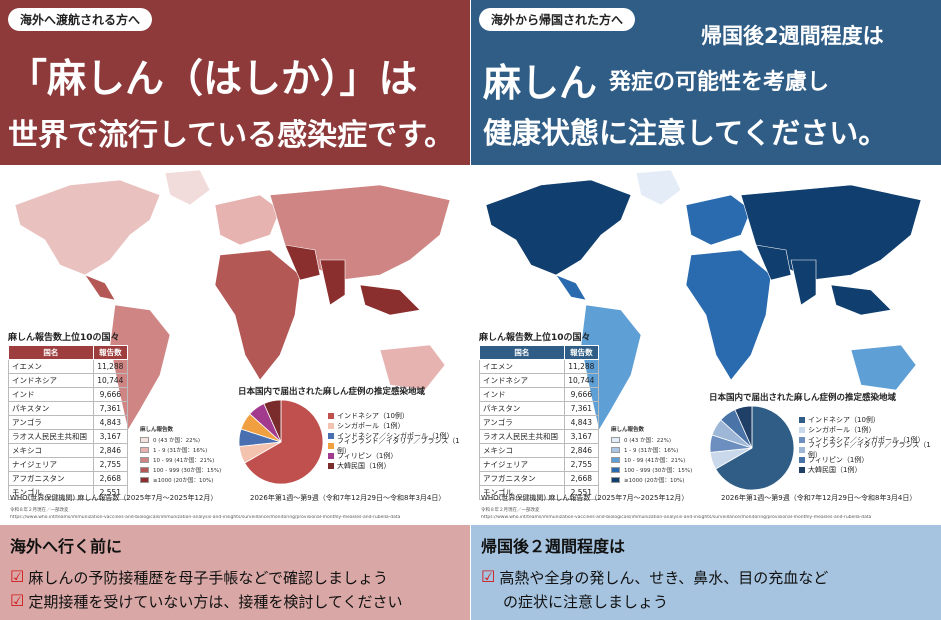 The width and height of the screenshot is (941, 620). I want to click on count-cell: 11,288, so click(581, 366).